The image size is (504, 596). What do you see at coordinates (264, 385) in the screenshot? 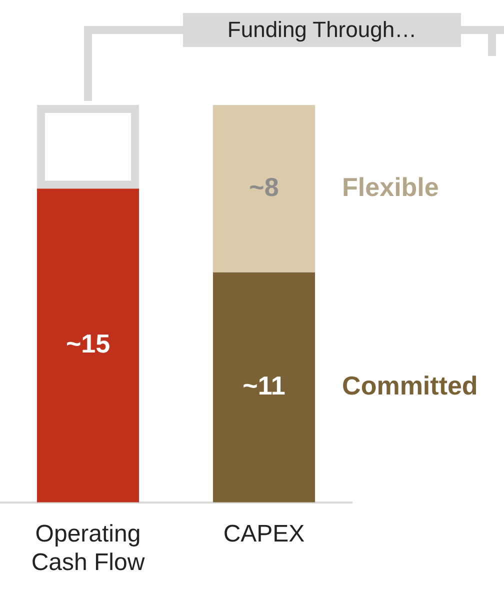
I see `data-label: ~11` at bounding box center [264, 385].